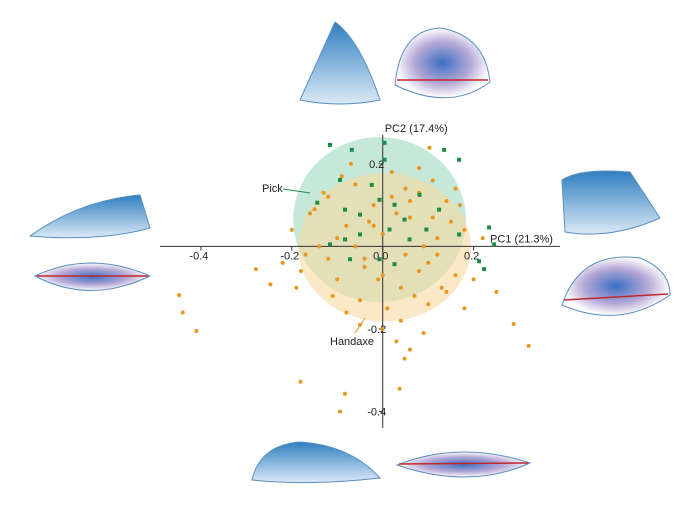 The image size is (700, 511). Describe the element at coordinates (296, 191) in the screenshot. I see `legend-leader` at that location.